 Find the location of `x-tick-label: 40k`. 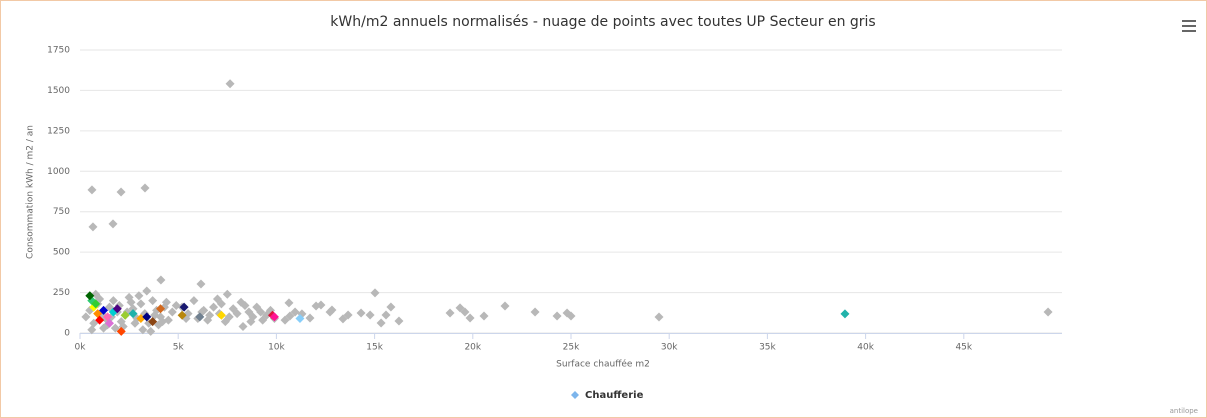

x-tick-label: 40k is located at coordinates (865, 348).